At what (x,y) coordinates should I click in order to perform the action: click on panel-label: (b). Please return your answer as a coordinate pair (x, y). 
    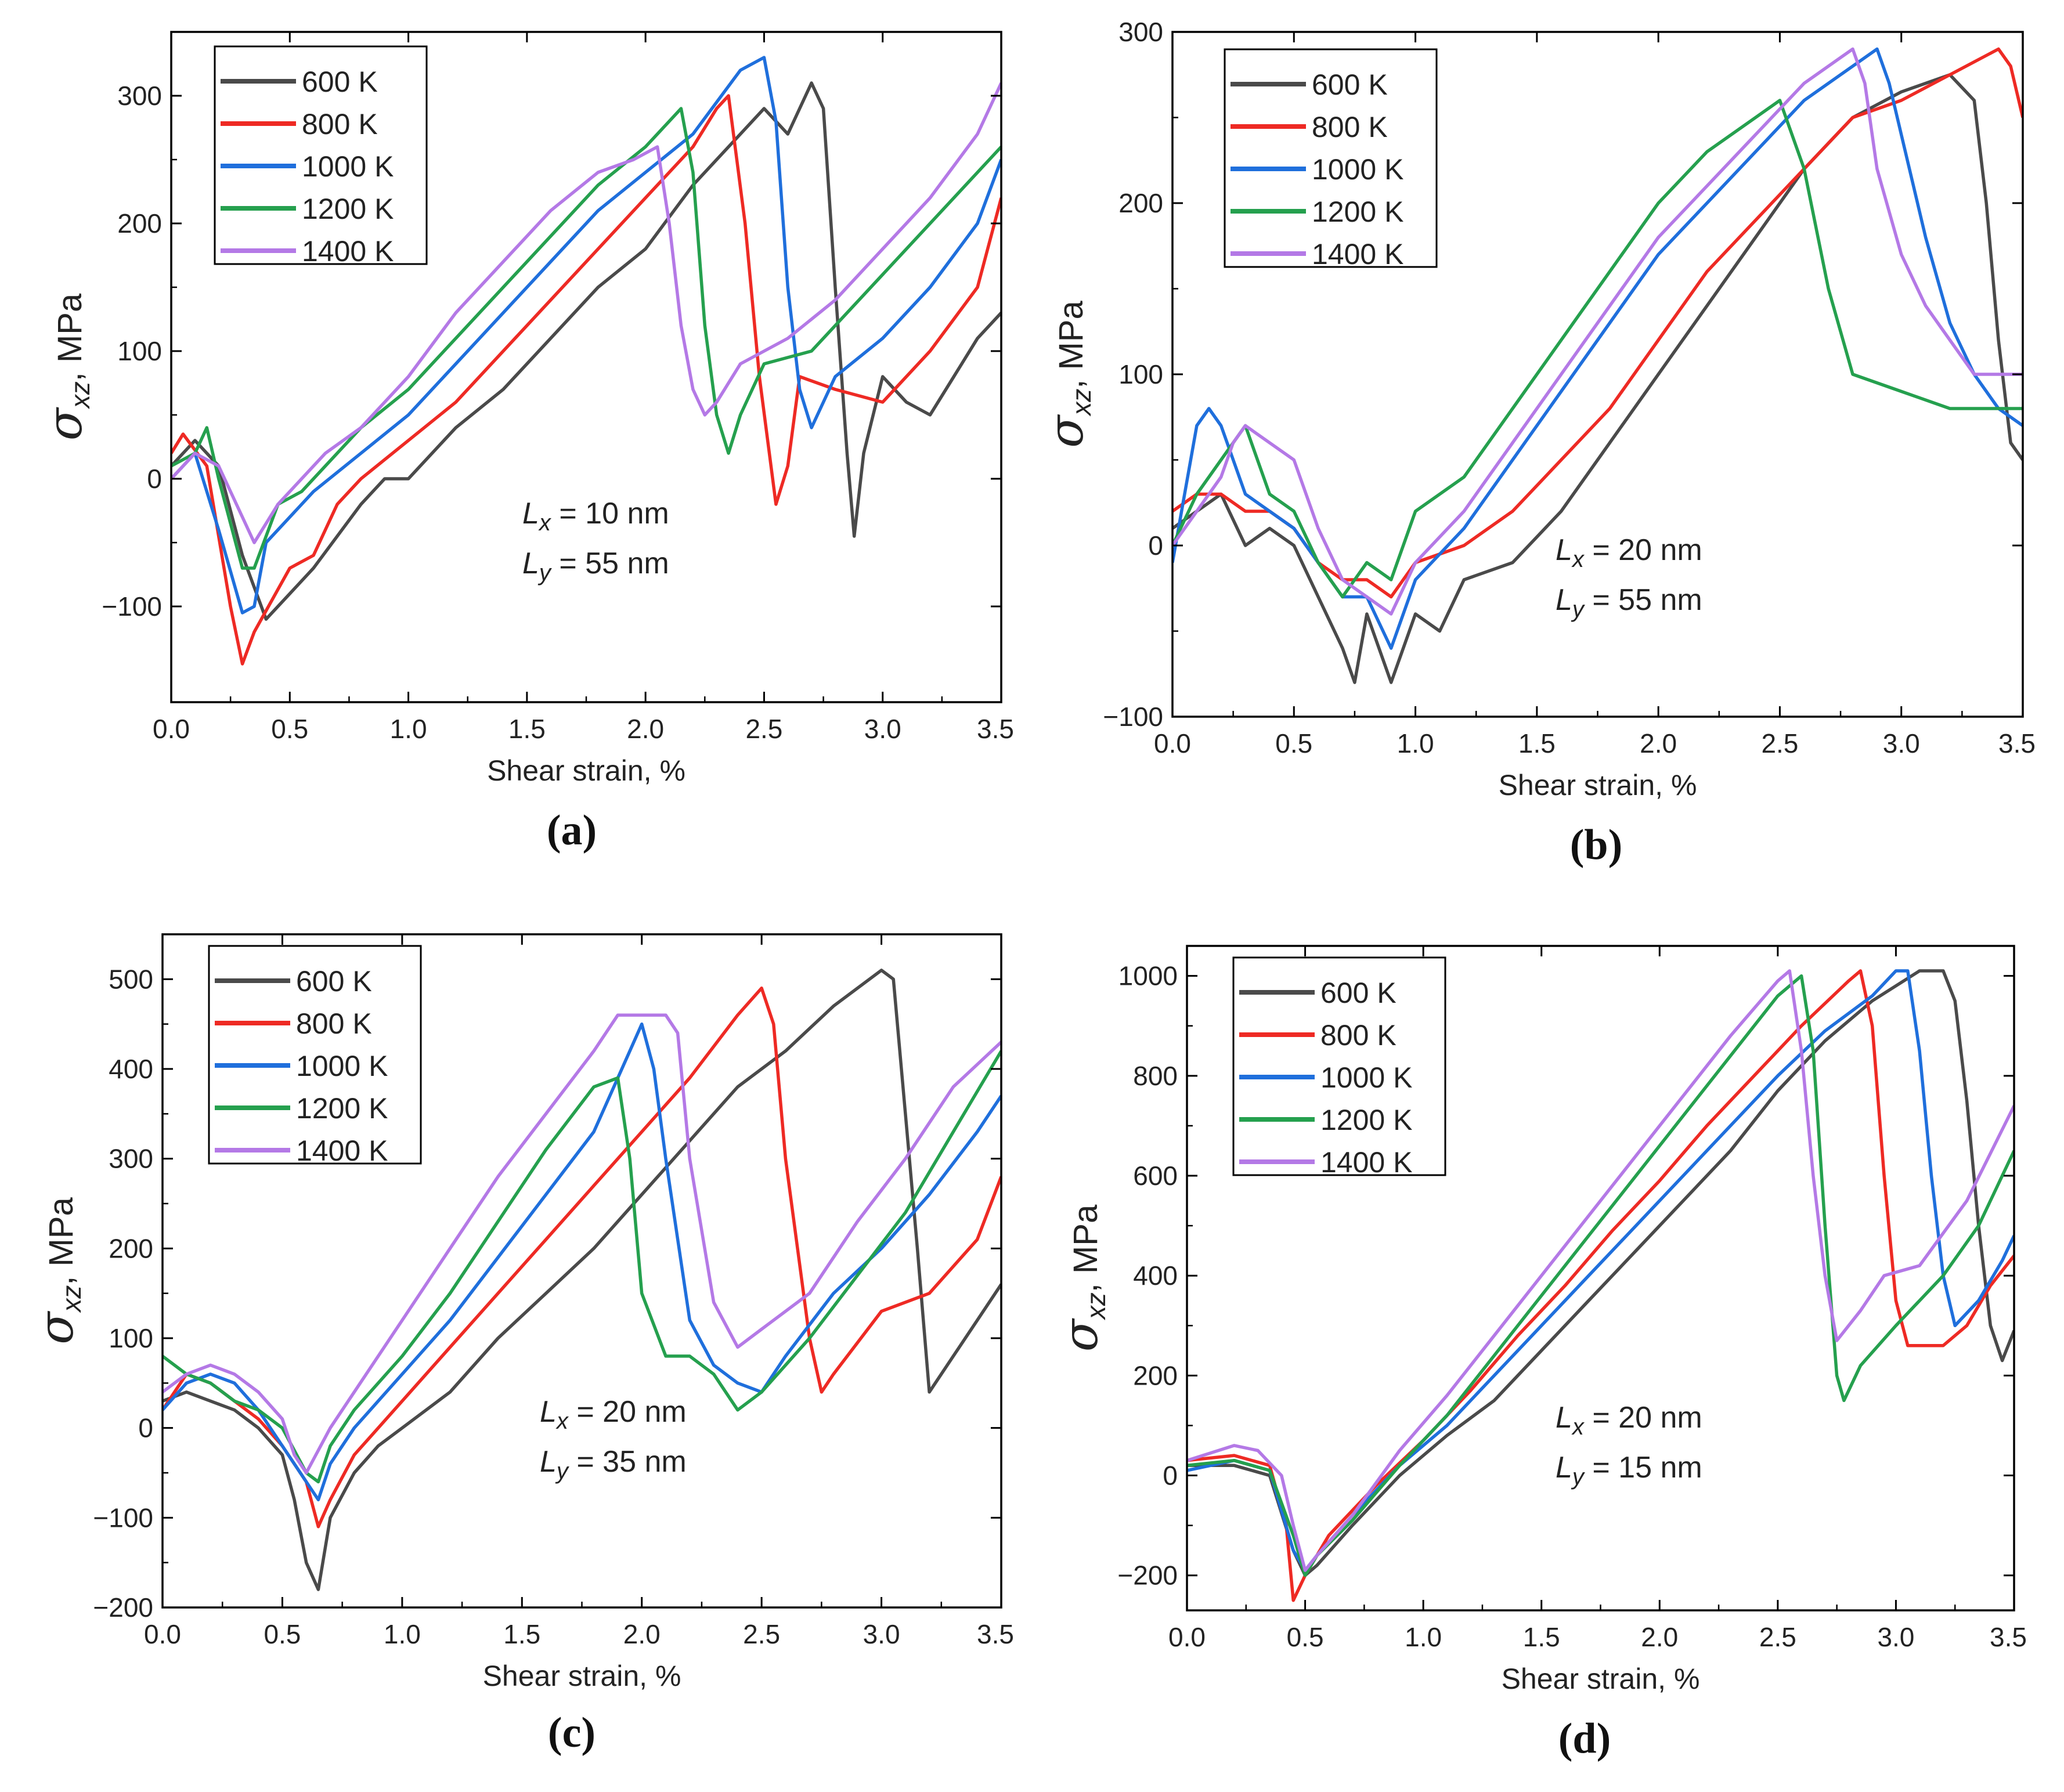
    Looking at the image, I should click on (1596, 845).